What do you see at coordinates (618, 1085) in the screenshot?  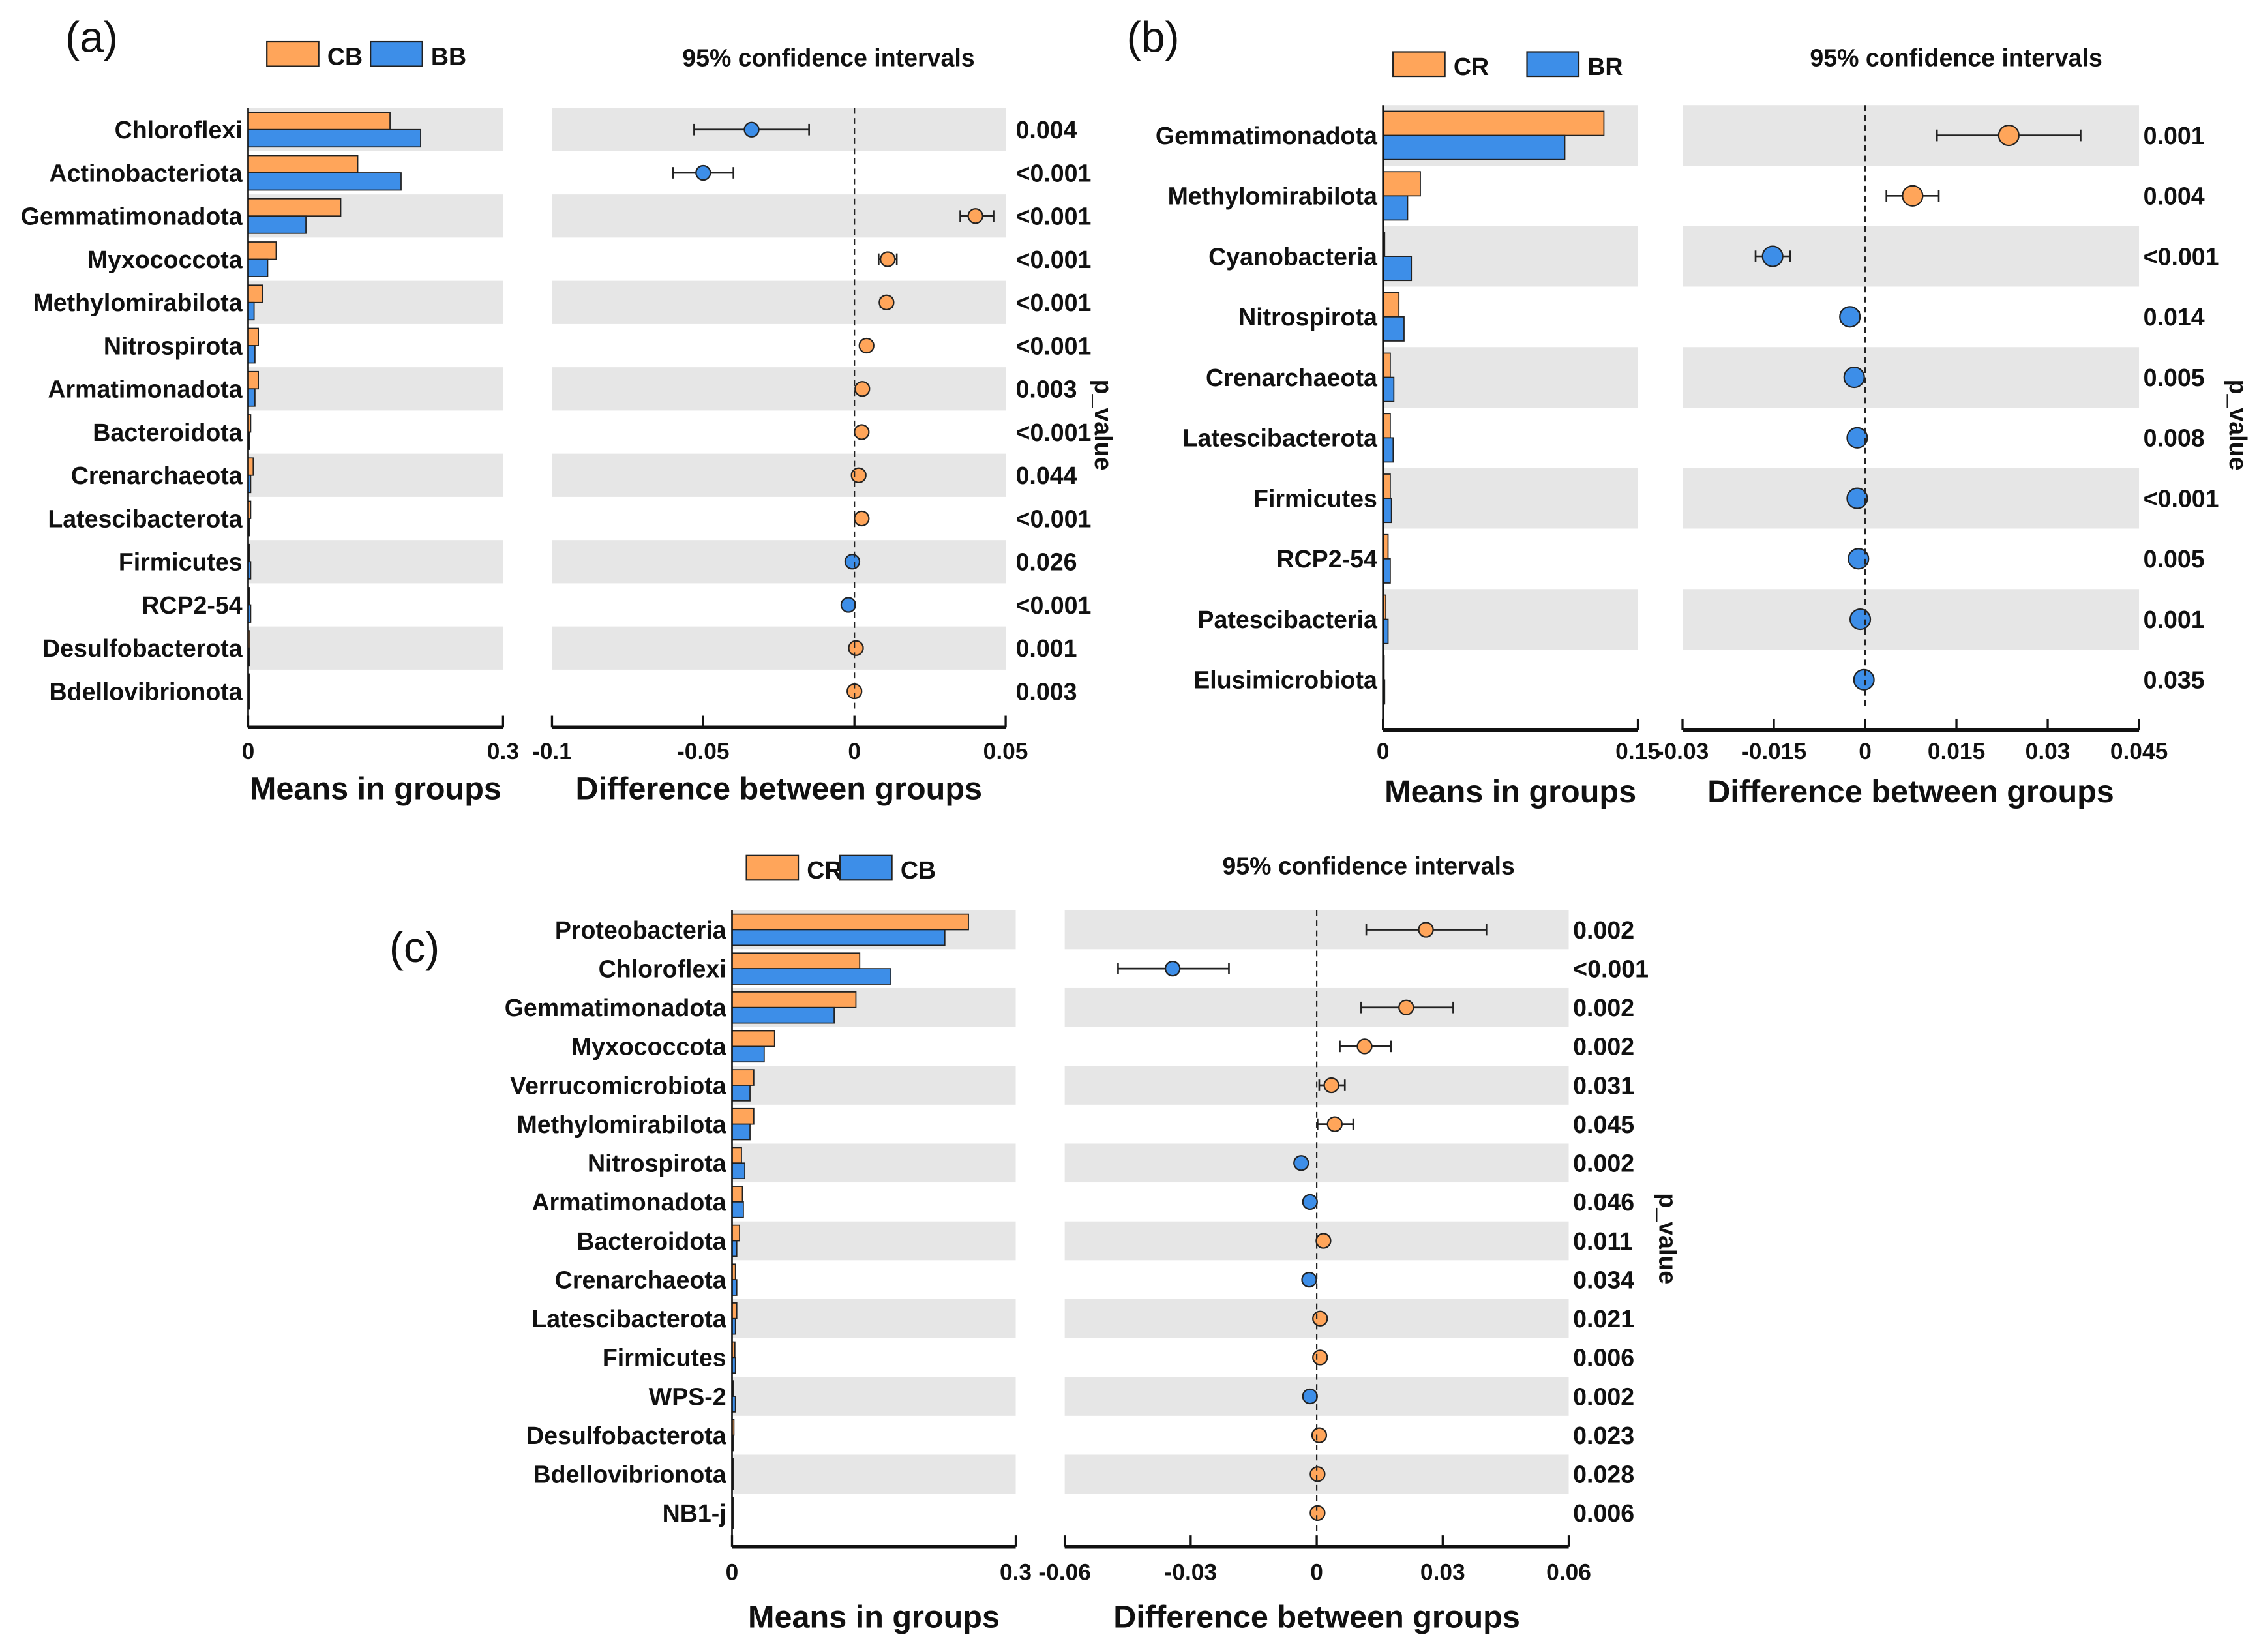 I see `category-label: Verrucomicrobiota` at bounding box center [618, 1085].